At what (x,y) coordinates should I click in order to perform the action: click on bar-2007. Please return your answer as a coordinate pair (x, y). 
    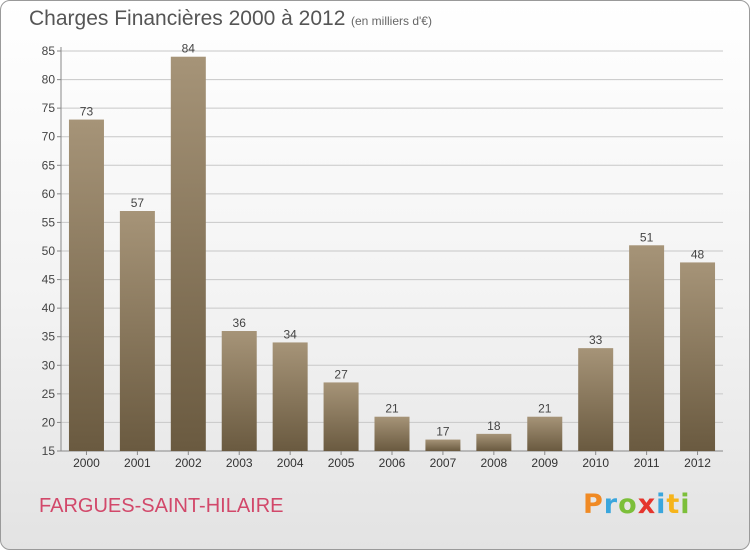
    Looking at the image, I should click on (443, 445).